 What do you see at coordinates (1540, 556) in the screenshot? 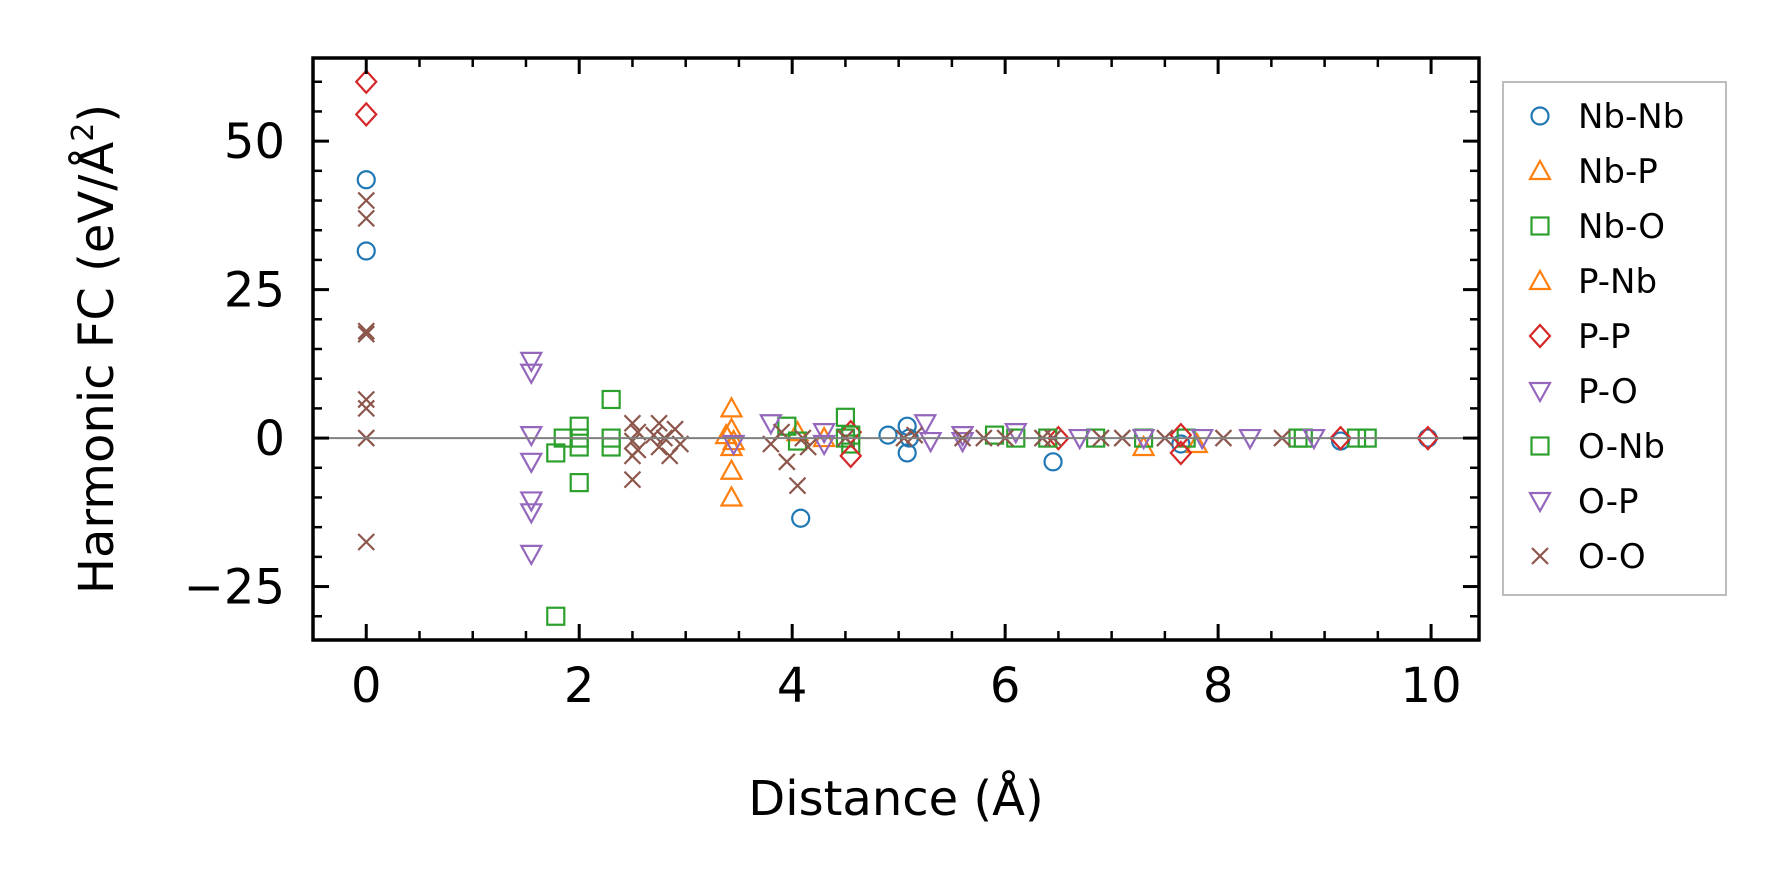
I see `legend-marker-o-o` at bounding box center [1540, 556].